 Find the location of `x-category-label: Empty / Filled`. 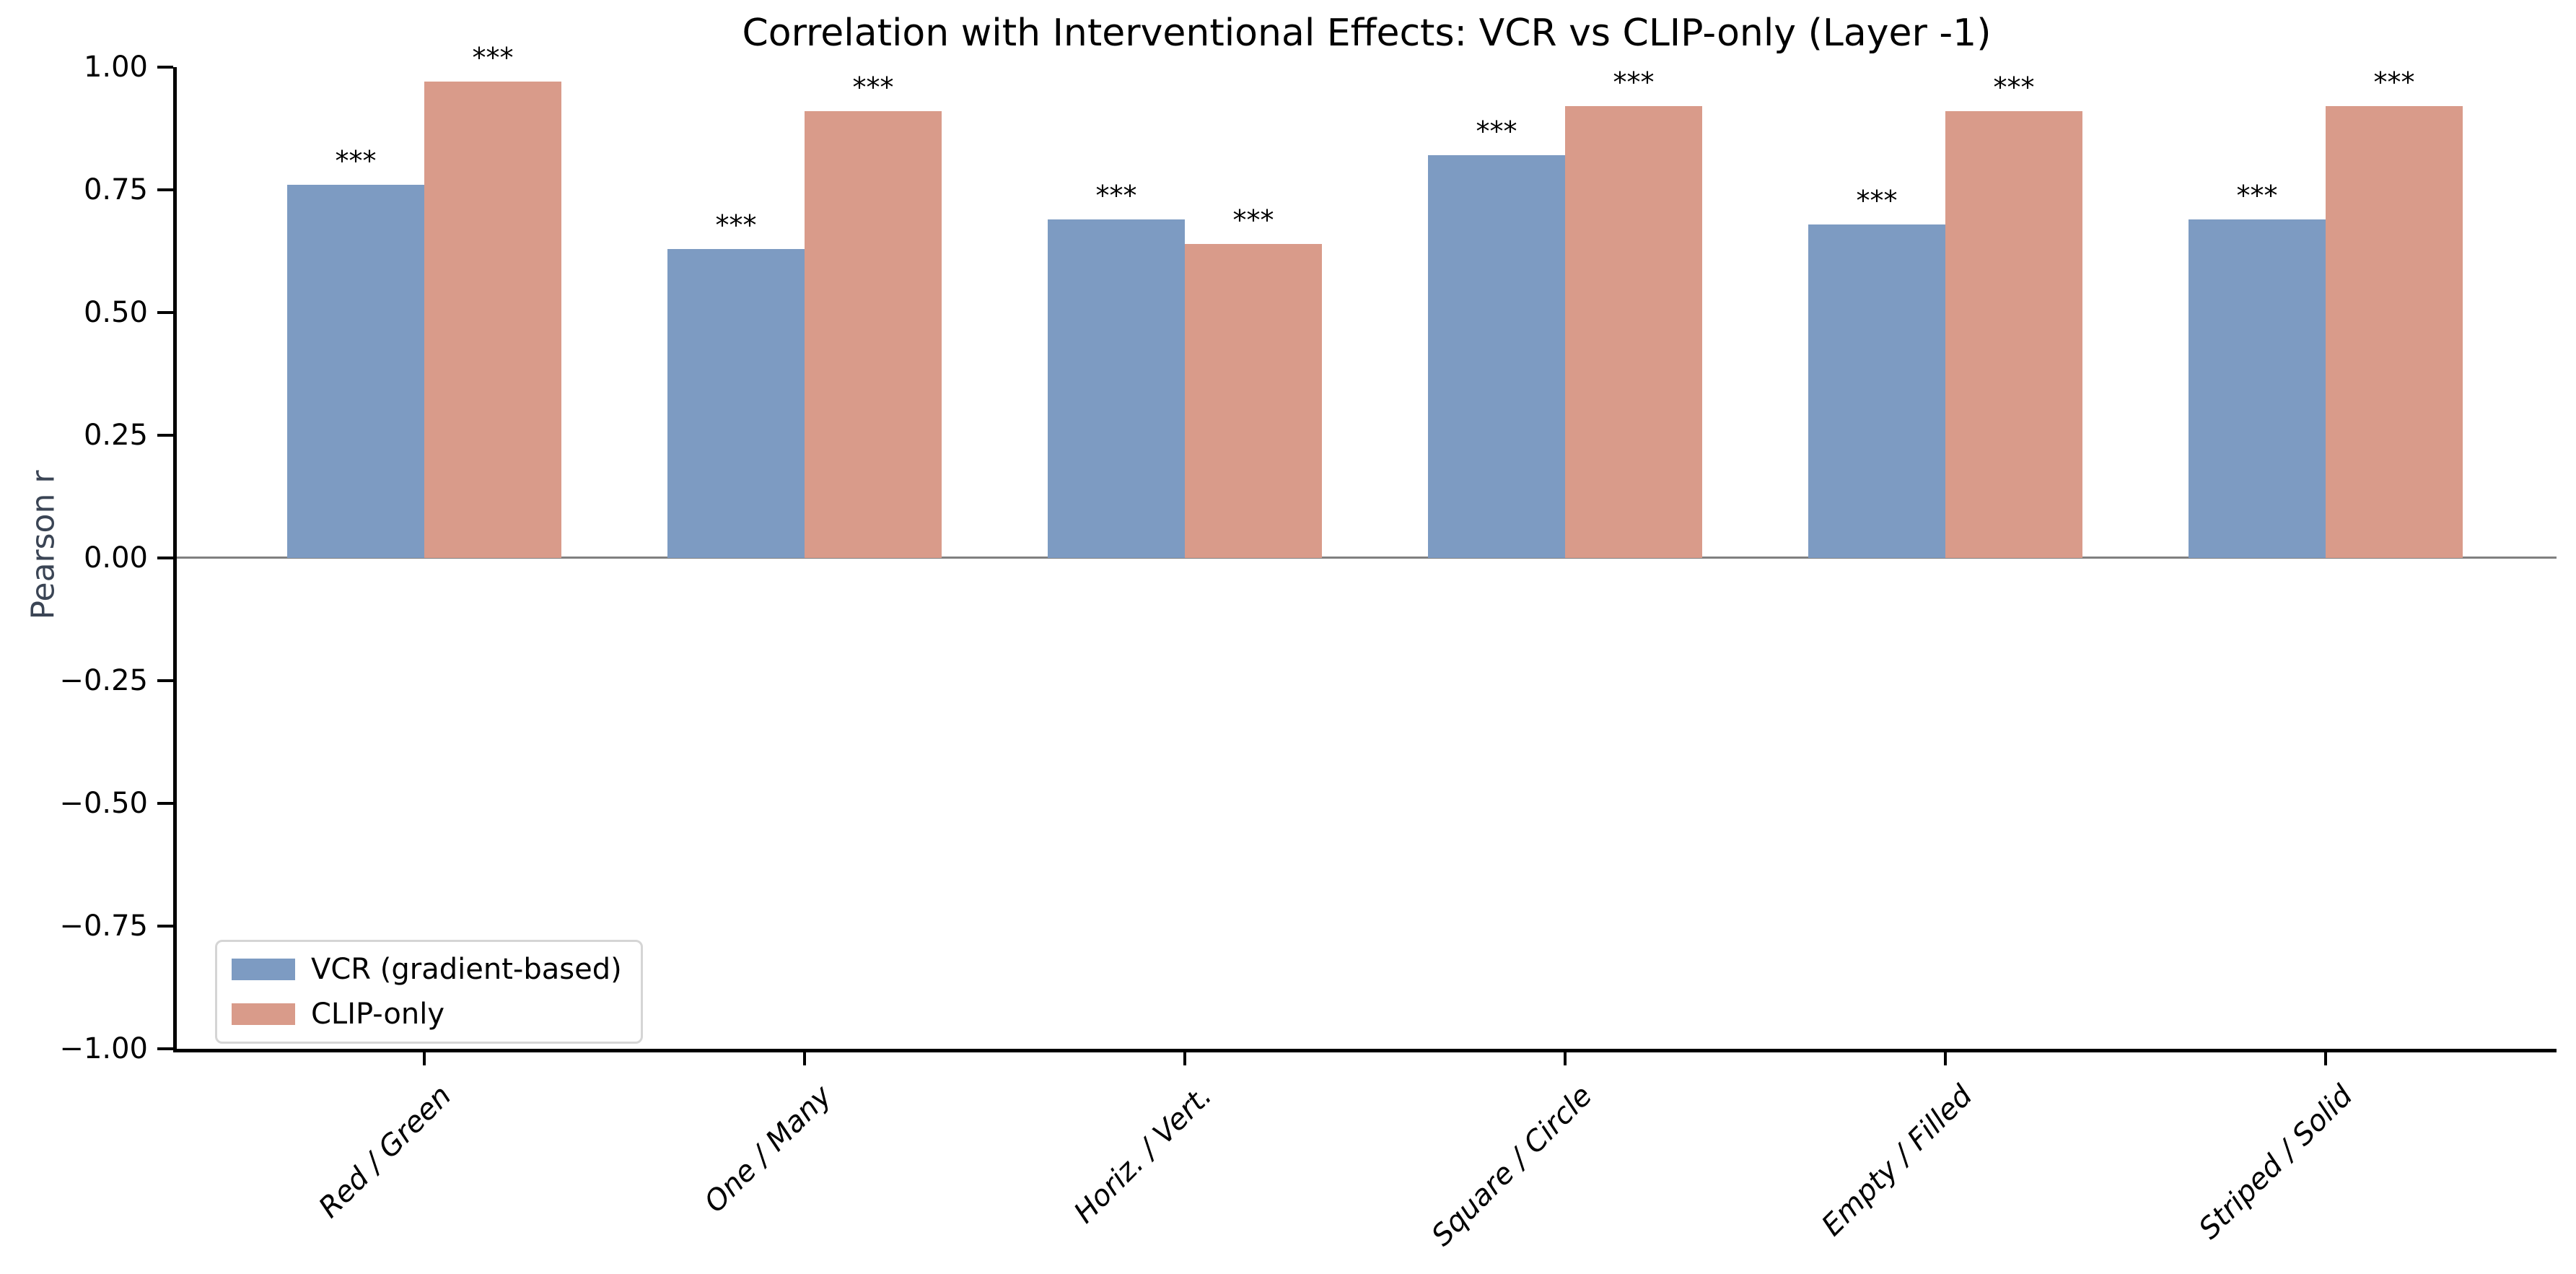

x-category-label: Empty / Filled is located at coordinates (1897, 1161).